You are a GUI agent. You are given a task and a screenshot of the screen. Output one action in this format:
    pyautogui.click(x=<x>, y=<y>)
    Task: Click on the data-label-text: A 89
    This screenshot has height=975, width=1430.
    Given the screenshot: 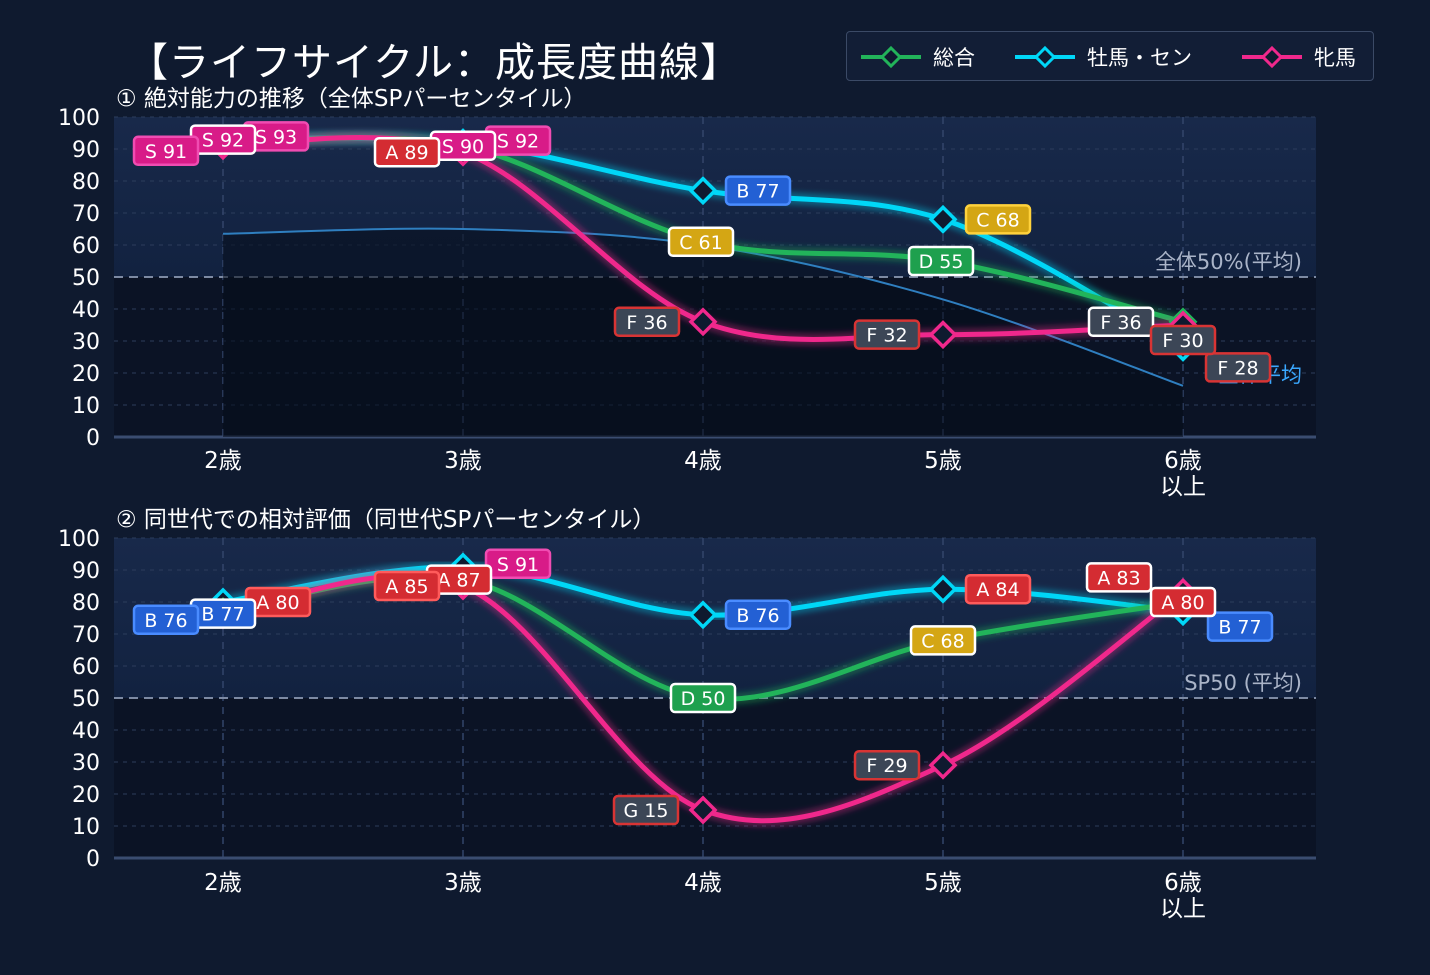 What is the action you would take?
    pyautogui.click(x=406, y=153)
    